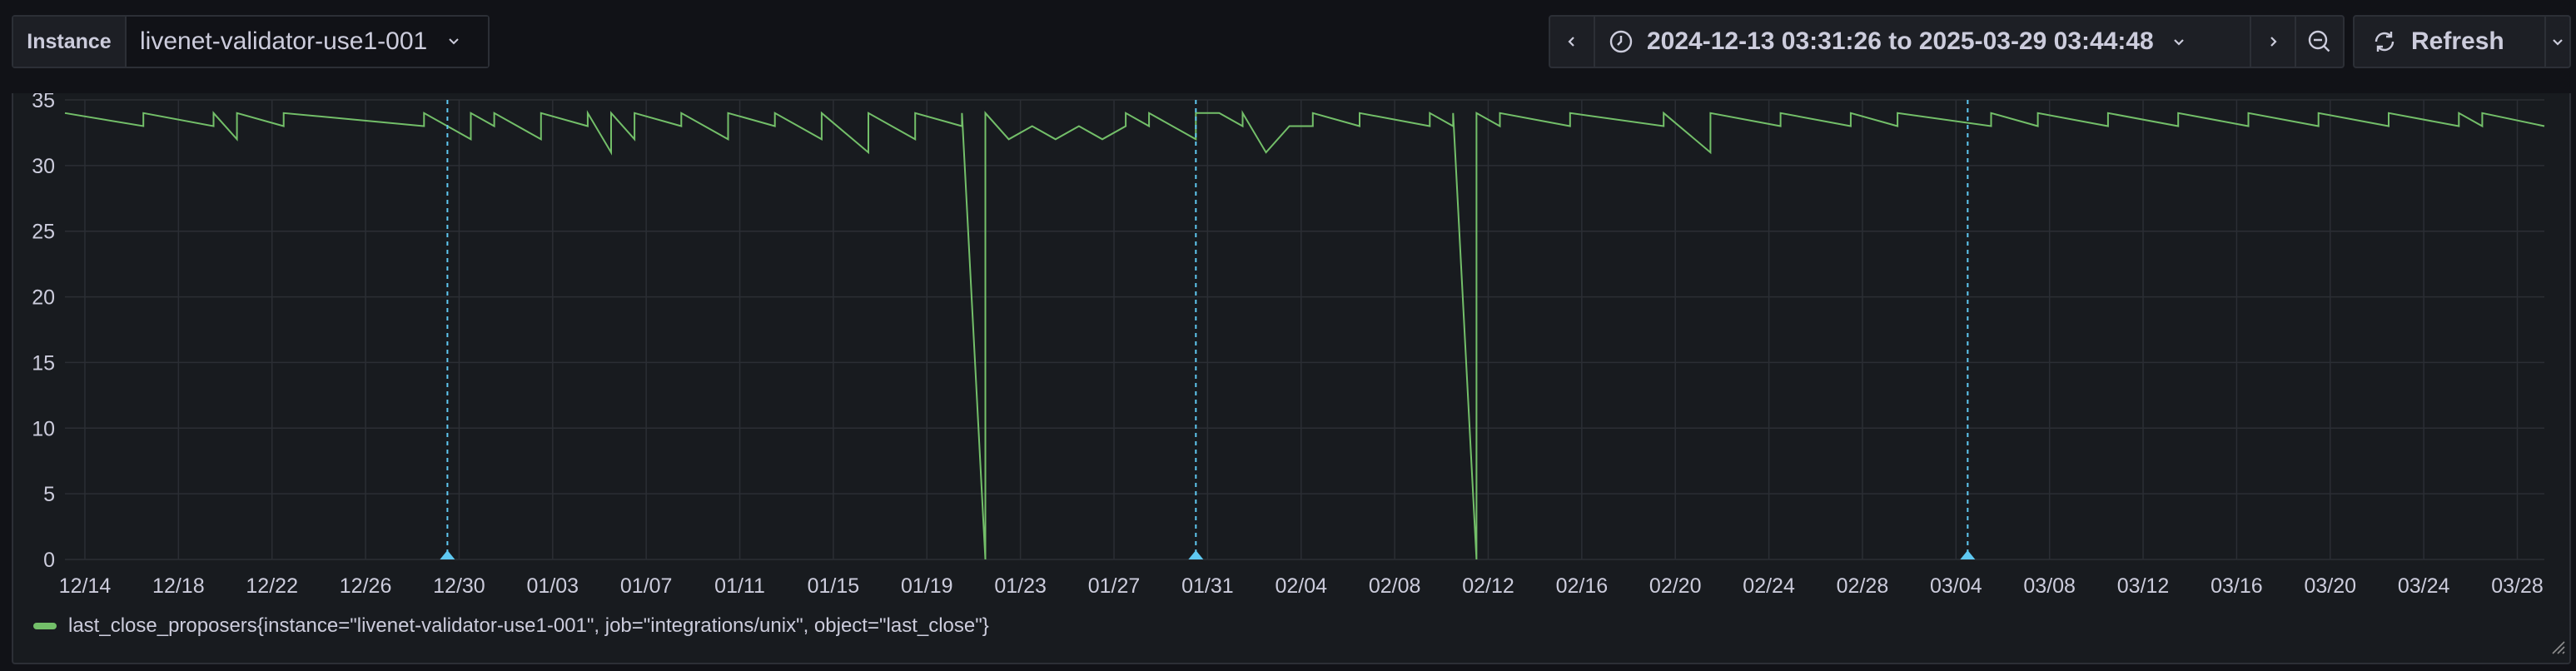 The image size is (2576, 671). I want to click on x-tick-label: 01/27, so click(1114, 586).